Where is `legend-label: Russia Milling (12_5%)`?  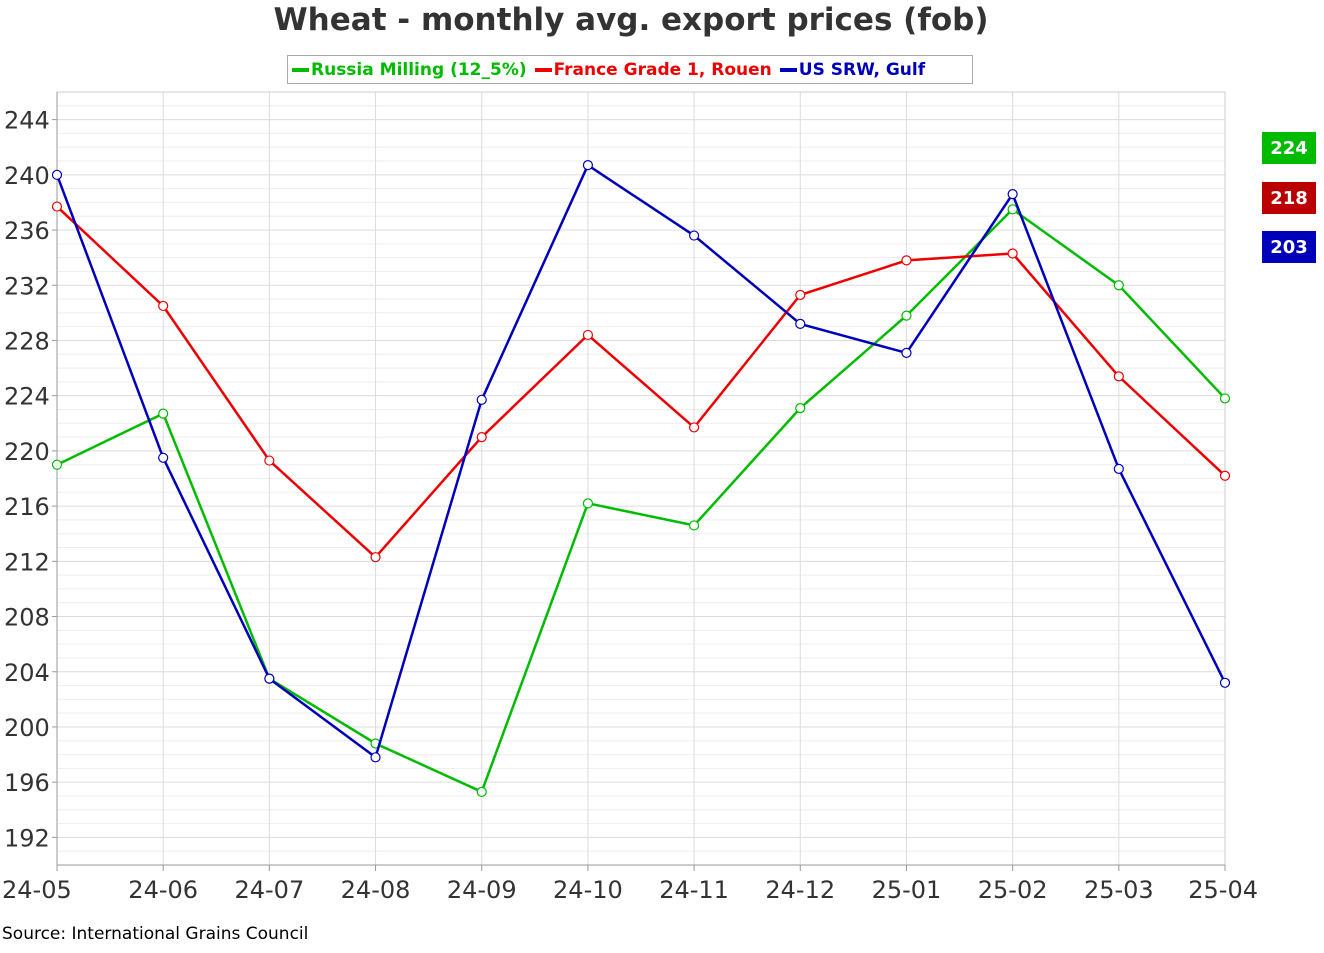
legend-label: Russia Milling (12_5%) is located at coordinates (419, 69).